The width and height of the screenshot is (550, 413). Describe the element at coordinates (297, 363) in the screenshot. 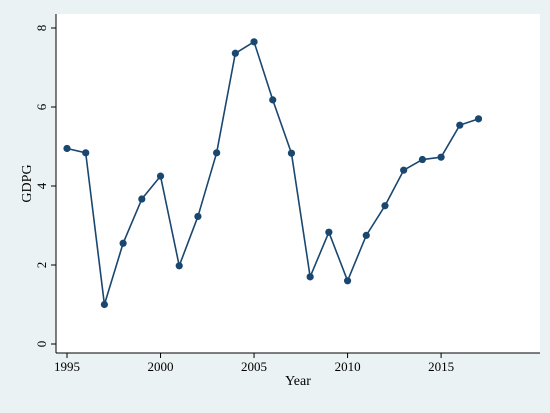

I see `x-axis: 1995 2000 2005 2010 2015` at that location.